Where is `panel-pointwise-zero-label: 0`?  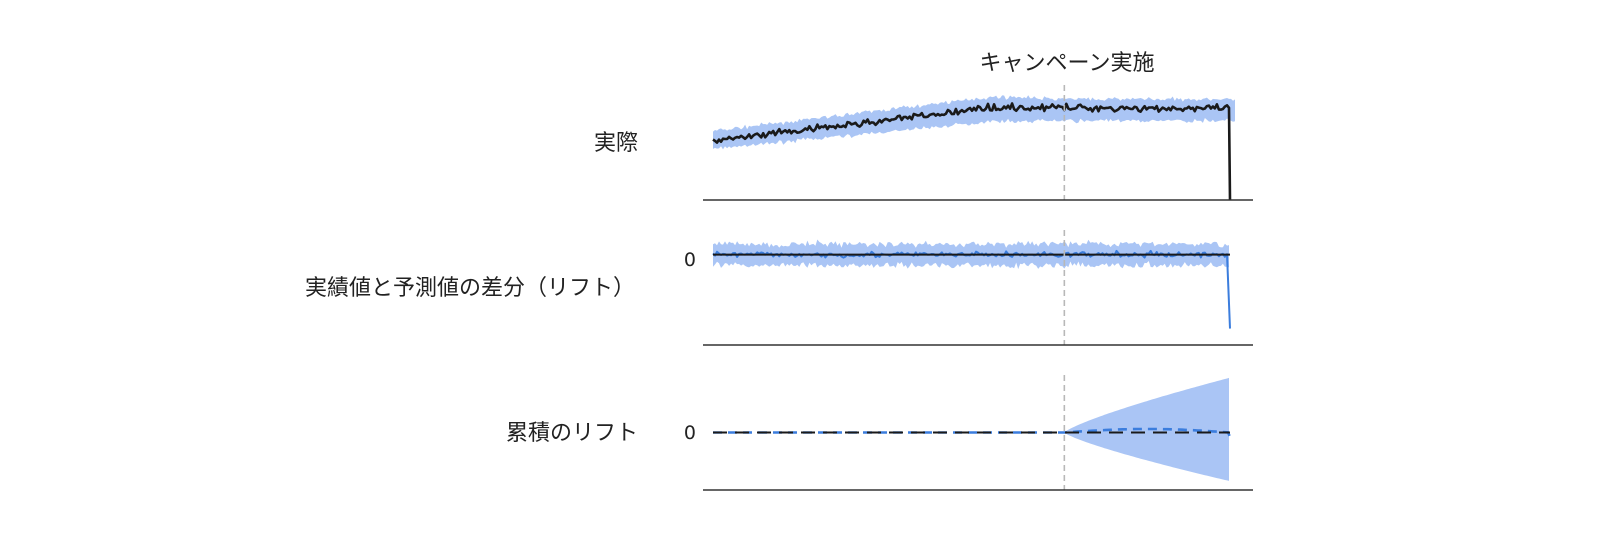
panel-pointwise-zero-label: 0 is located at coordinates (690, 260).